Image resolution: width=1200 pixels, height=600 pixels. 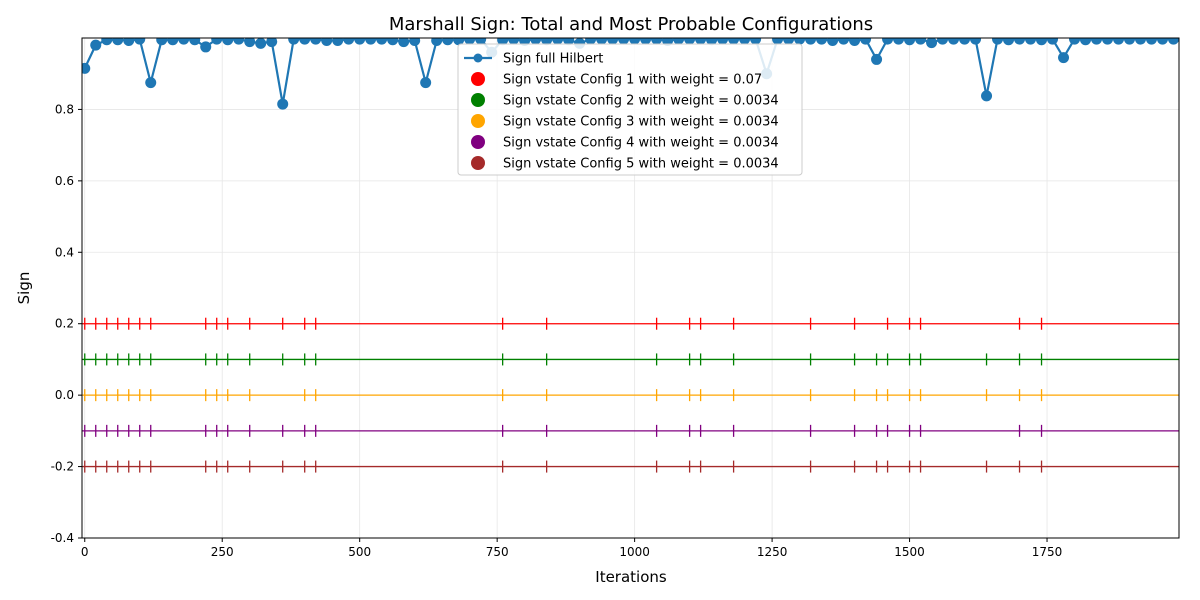 I want to click on legend-entry-config-1: Sign vstate Config 1 with weight = 0.07, so click(x=616, y=80).